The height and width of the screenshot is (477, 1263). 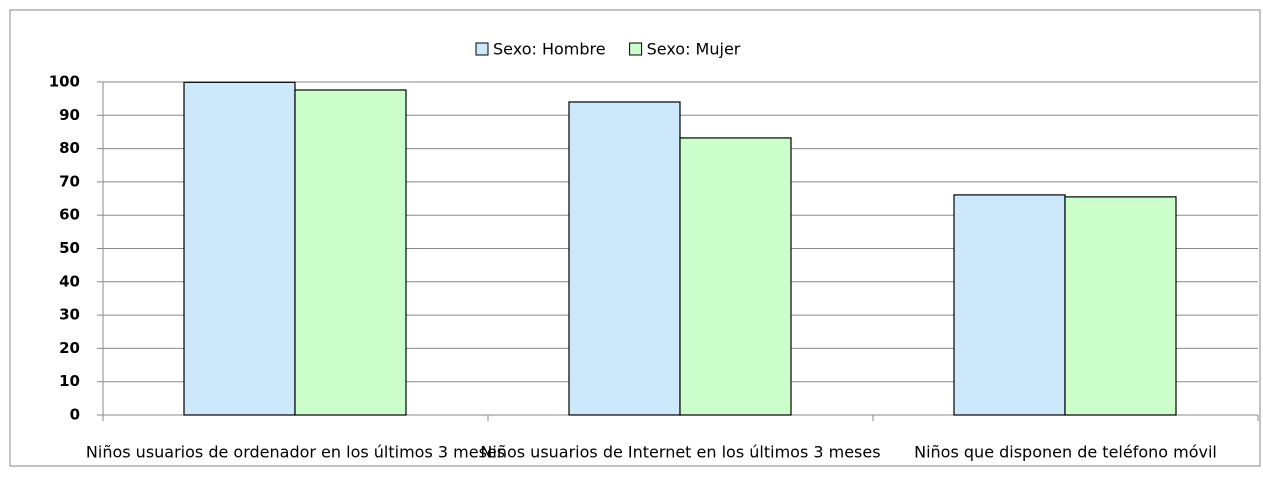 What do you see at coordinates (694, 49) in the screenshot?
I see `legend-label: Sexo: Mujer` at bounding box center [694, 49].